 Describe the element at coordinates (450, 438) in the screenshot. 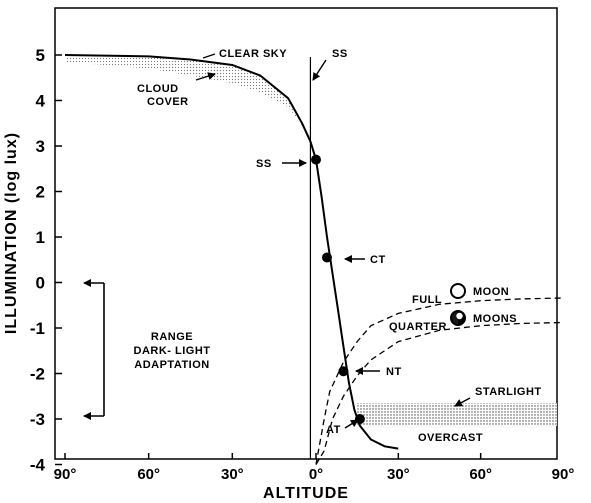

I see `overcast-label: OVERCAST` at that location.